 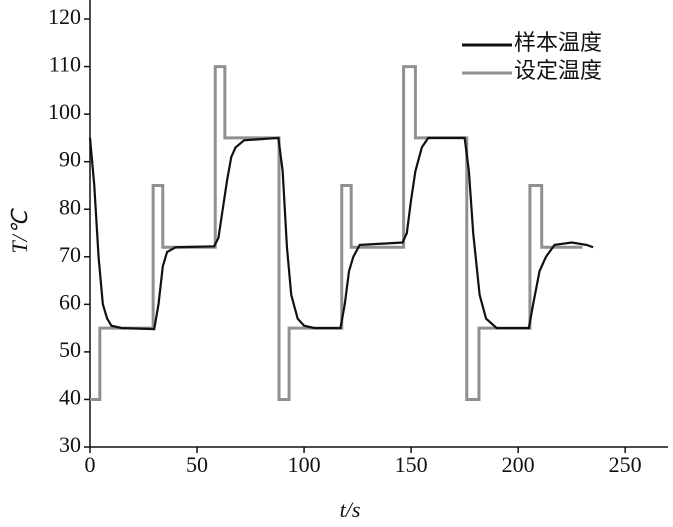 I want to click on x-tick-label: 100, so click(x=304, y=464).